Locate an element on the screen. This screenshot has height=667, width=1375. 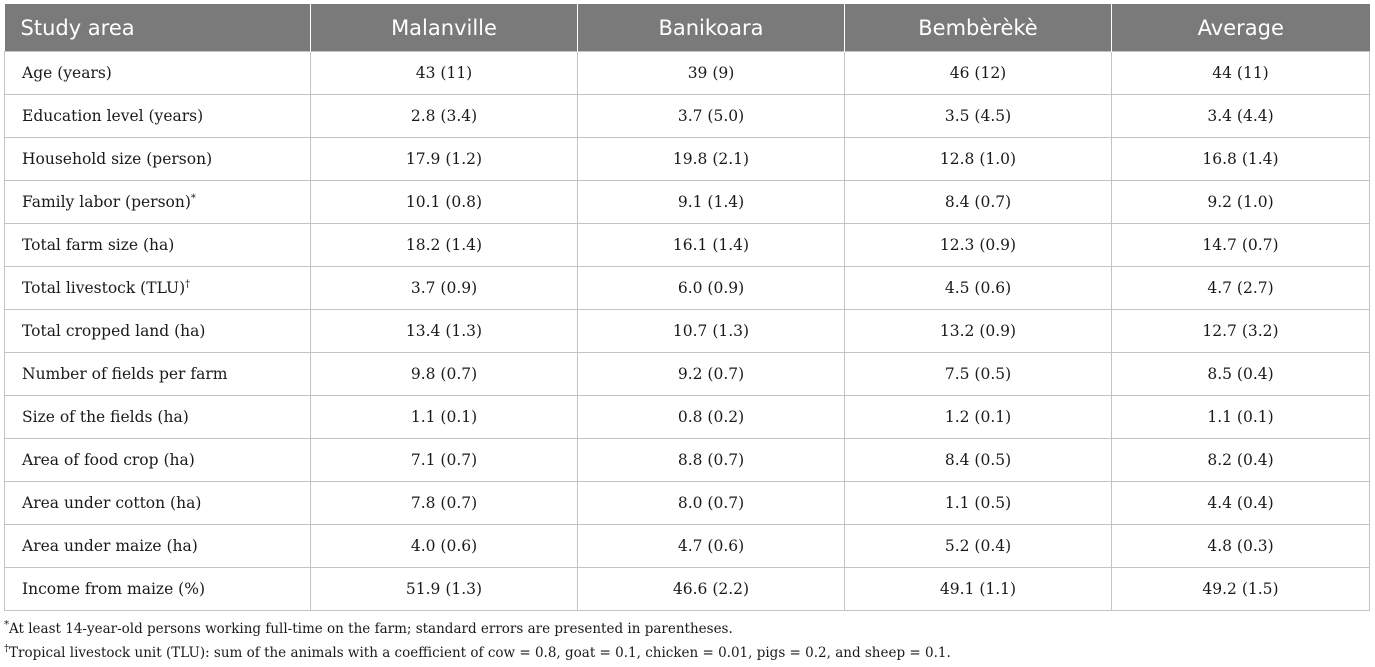
value-cell: 12.3 (0.9) is located at coordinates (978, 245).